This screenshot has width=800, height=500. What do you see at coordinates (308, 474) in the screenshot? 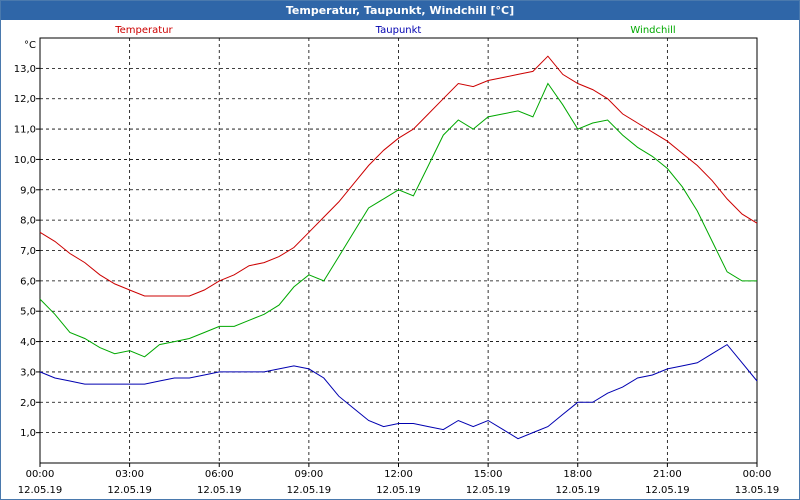
I see `x-tick-label-time: 09:00` at bounding box center [308, 474].